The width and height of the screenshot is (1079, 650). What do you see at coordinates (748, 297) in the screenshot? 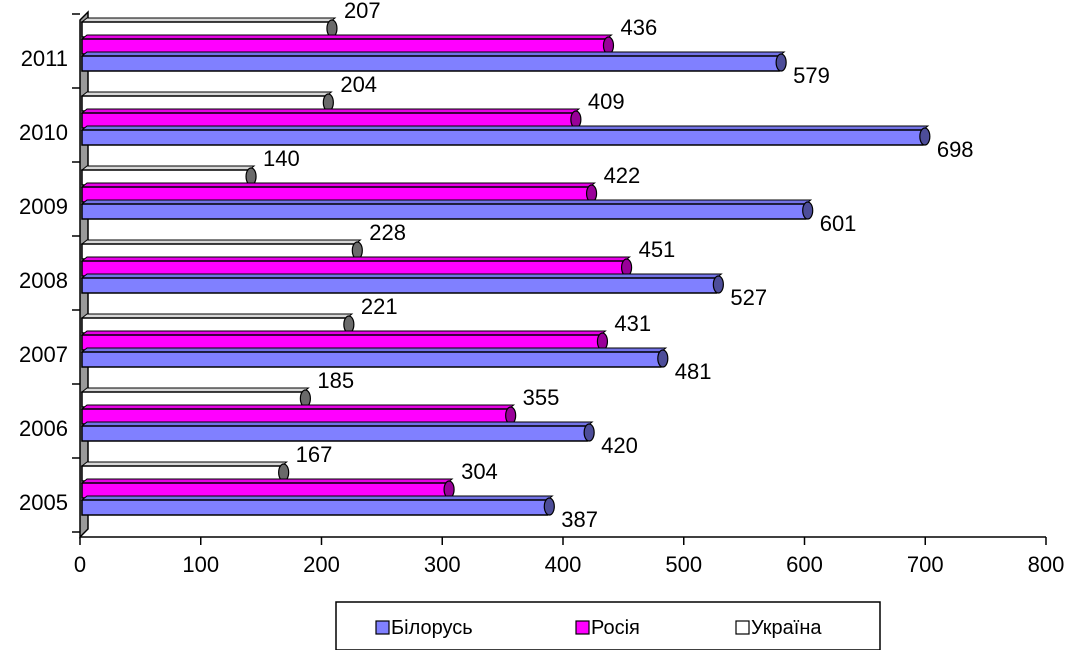
I see `data-label: 527` at bounding box center [748, 297].